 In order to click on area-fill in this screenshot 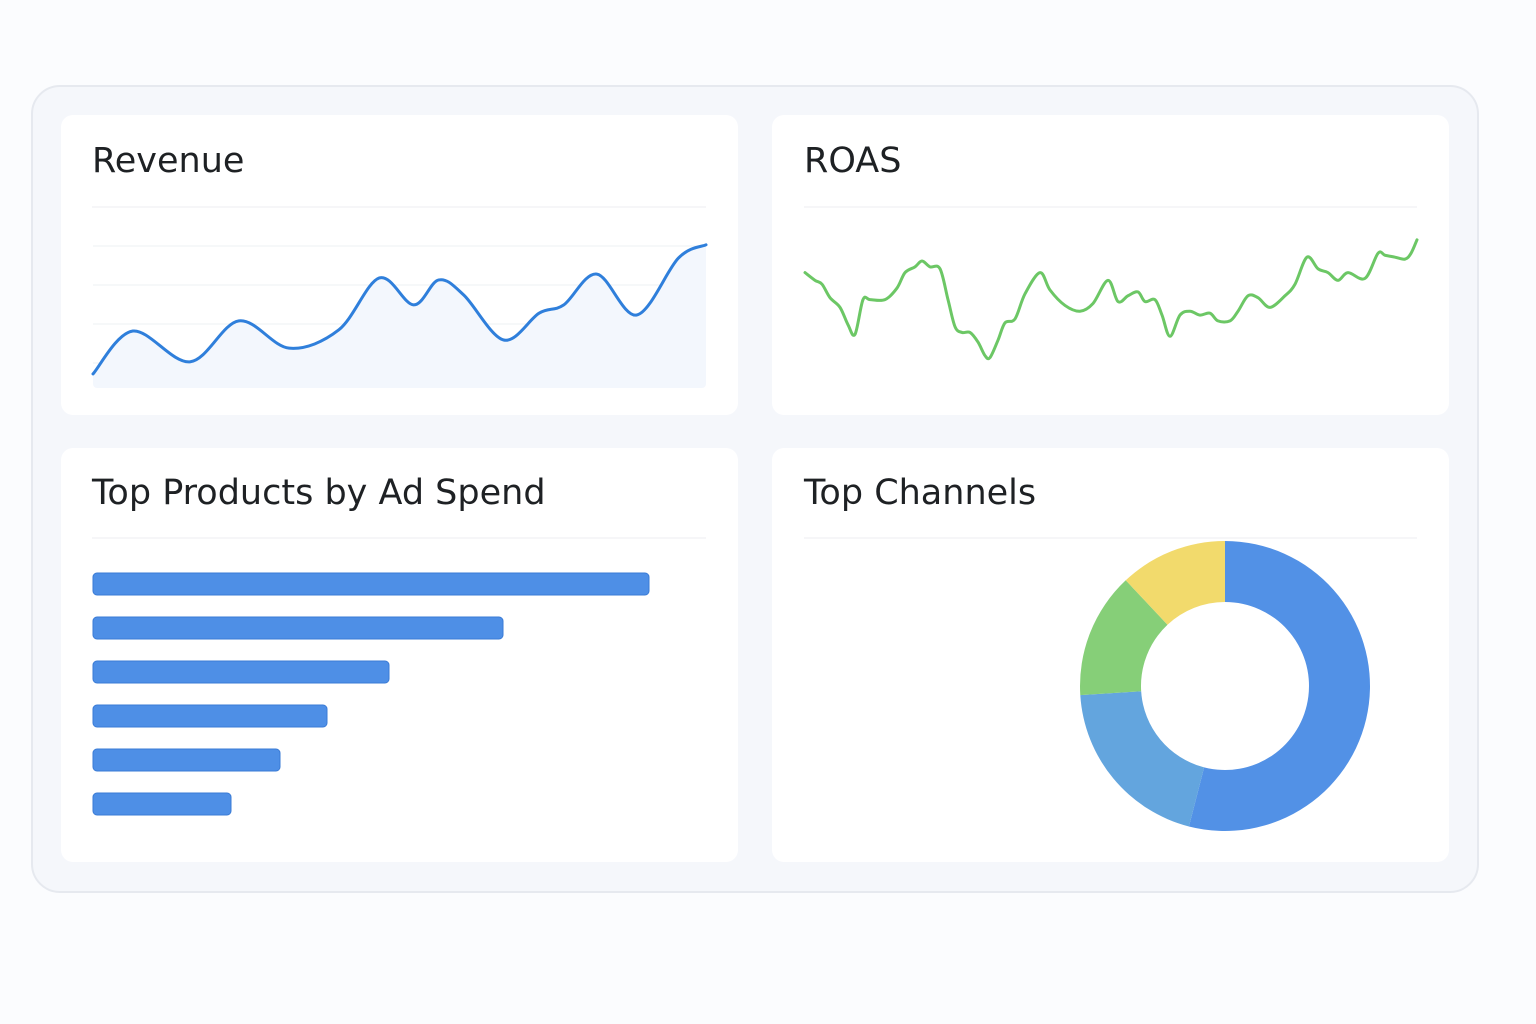, I will do `click(399, 316)`.